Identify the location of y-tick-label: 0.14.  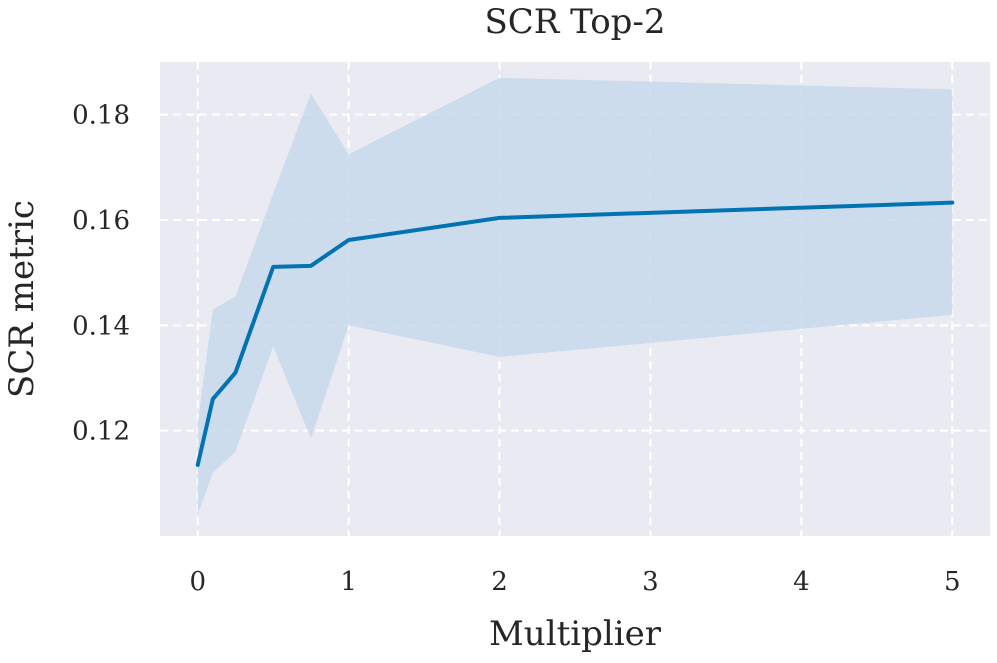
(101, 326).